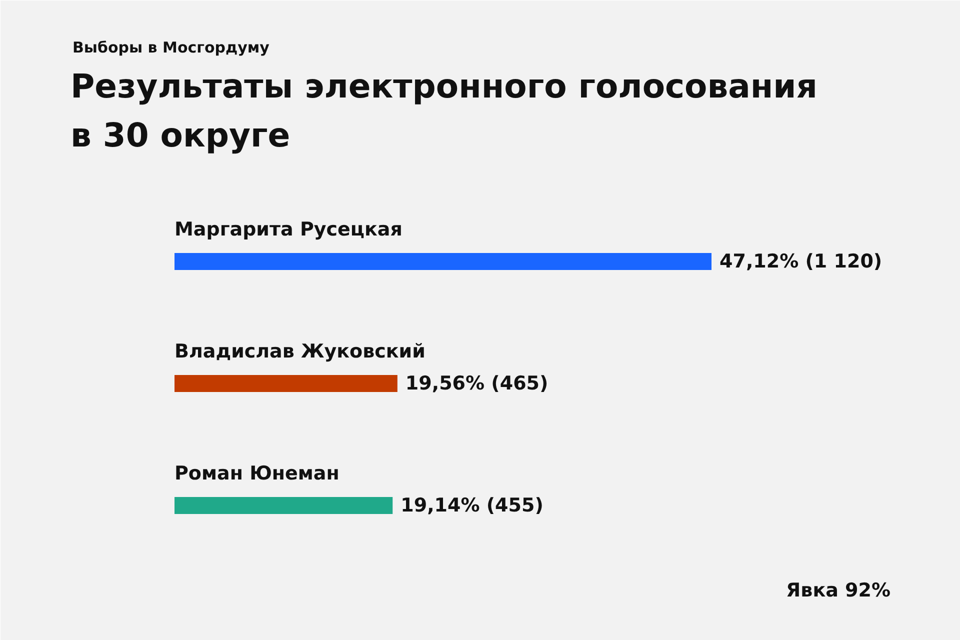  What do you see at coordinates (257, 473) in the screenshot?
I see `y-tick-label: Роман Юнеман` at bounding box center [257, 473].